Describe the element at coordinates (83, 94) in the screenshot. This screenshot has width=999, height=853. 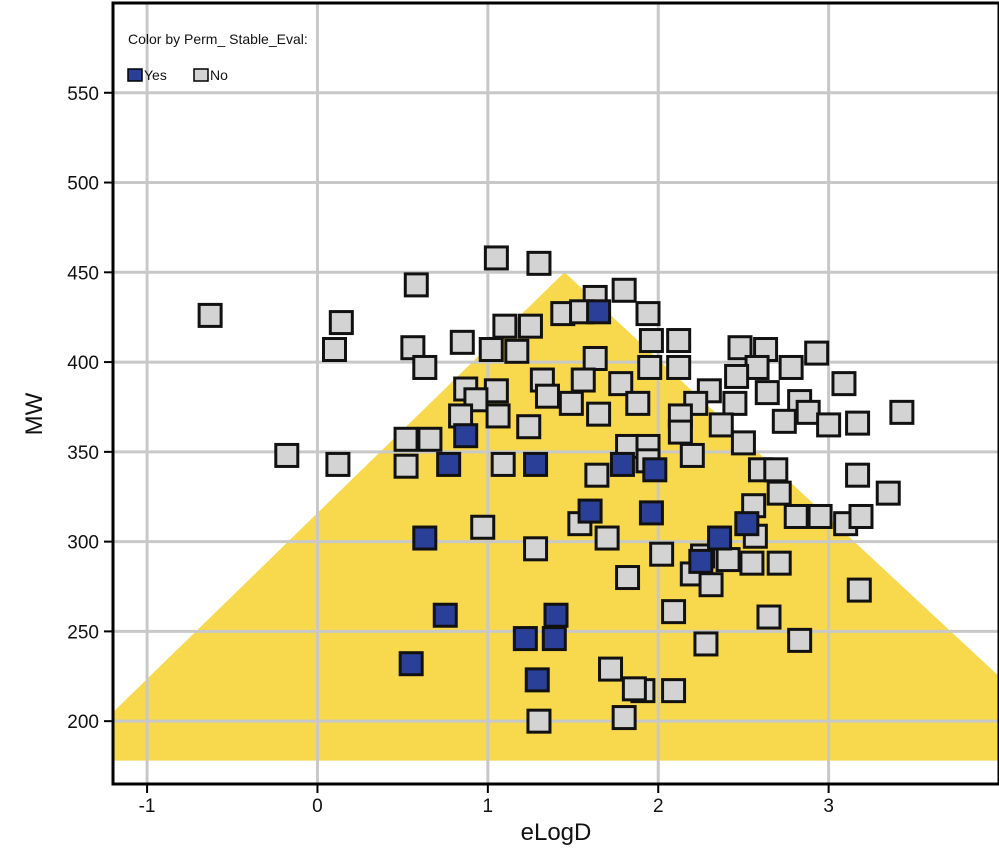
I see `y-tick-label: 550` at that location.